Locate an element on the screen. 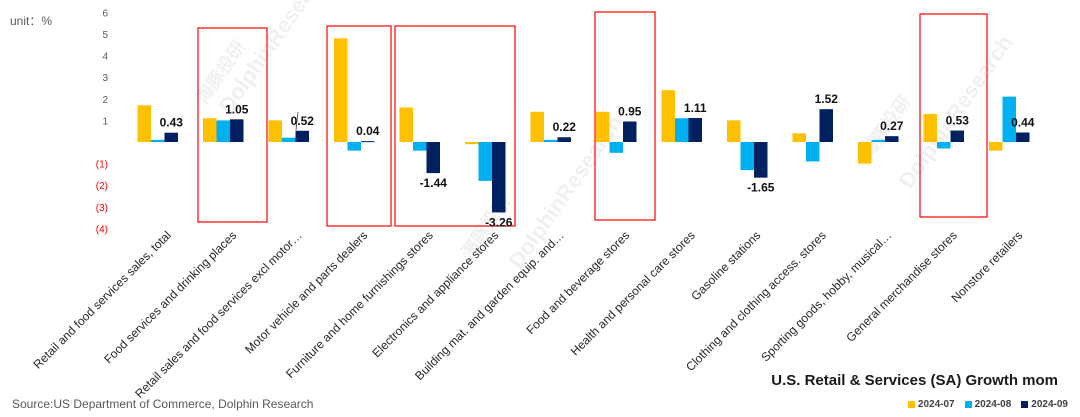  data-label: 0.95 is located at coordinates (630, 111).